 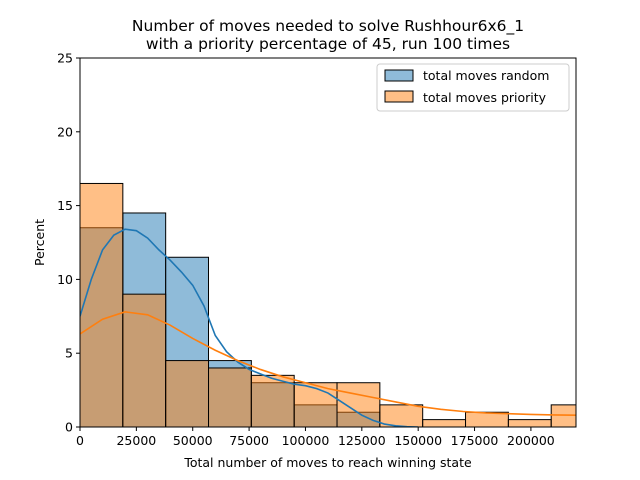 What do you see at coordinates (65, 205) in the screenshot?
I see `y-tick-label: 15` at bounding box center [65, 205].